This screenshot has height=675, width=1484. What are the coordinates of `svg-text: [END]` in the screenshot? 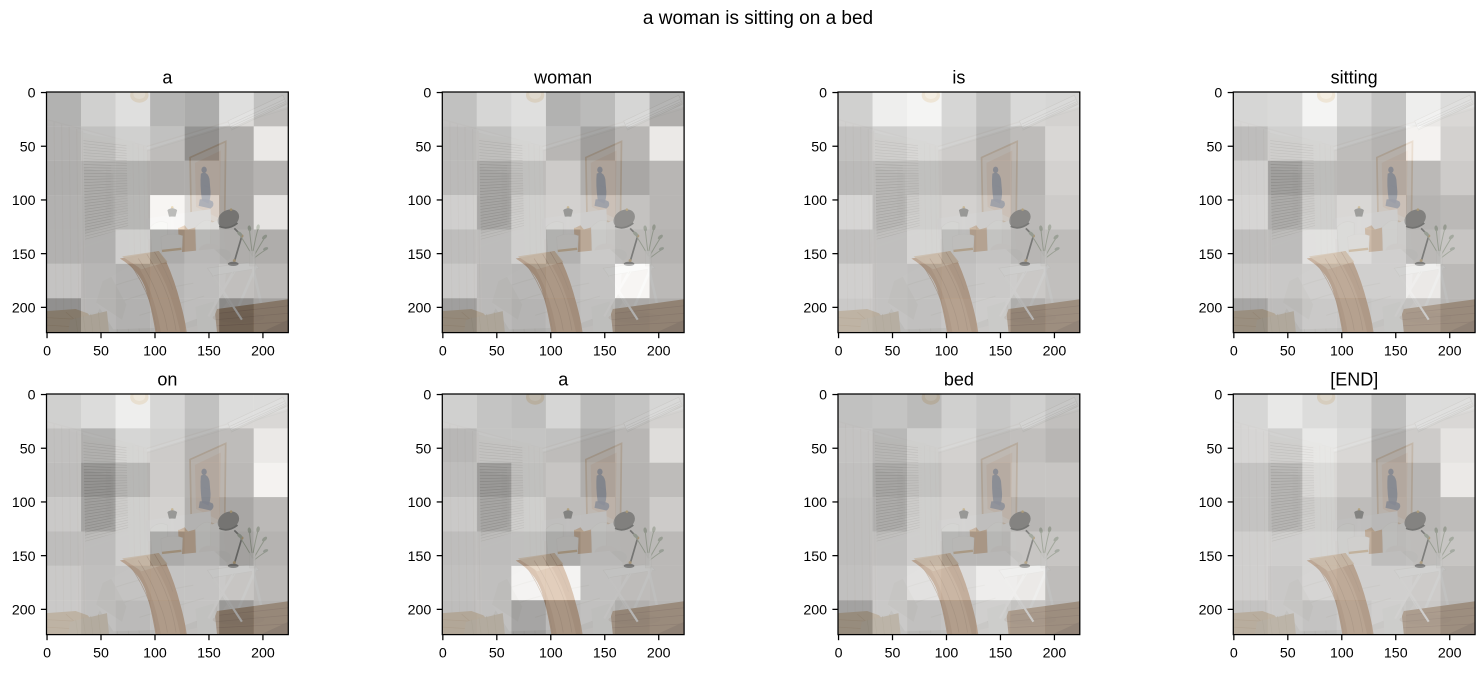 It's located at (1354, 380).